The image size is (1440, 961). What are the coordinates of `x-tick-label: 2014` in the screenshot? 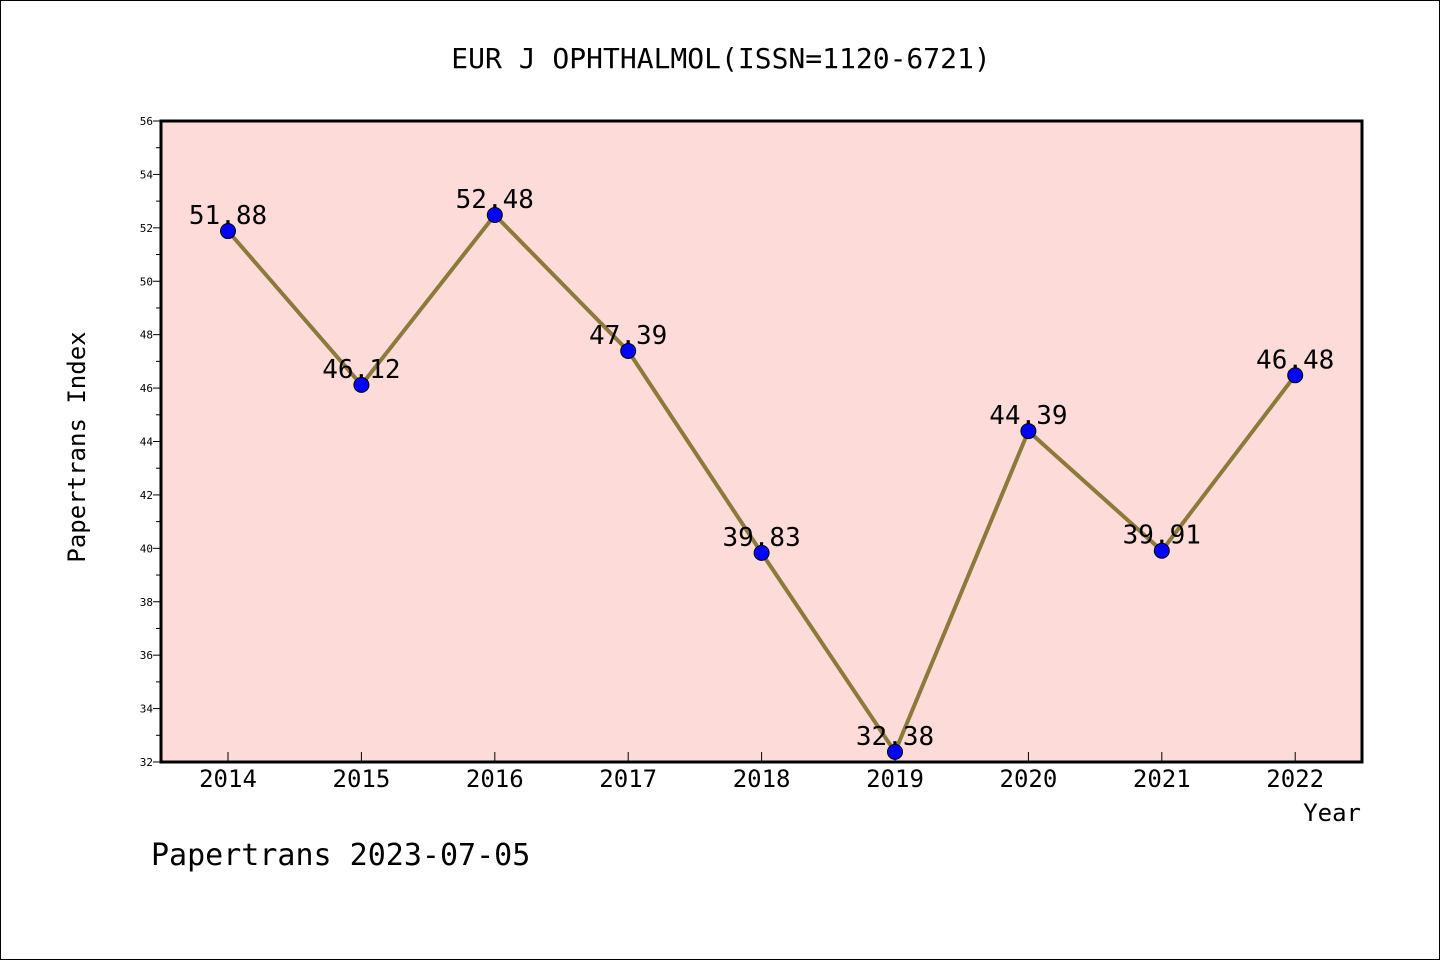 It's located at (228, 779).